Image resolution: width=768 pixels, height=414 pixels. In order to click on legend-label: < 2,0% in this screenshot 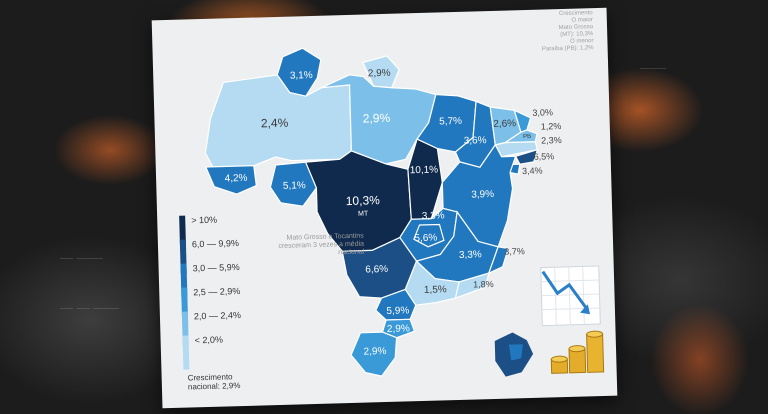, I will do `click(209, 340)`.